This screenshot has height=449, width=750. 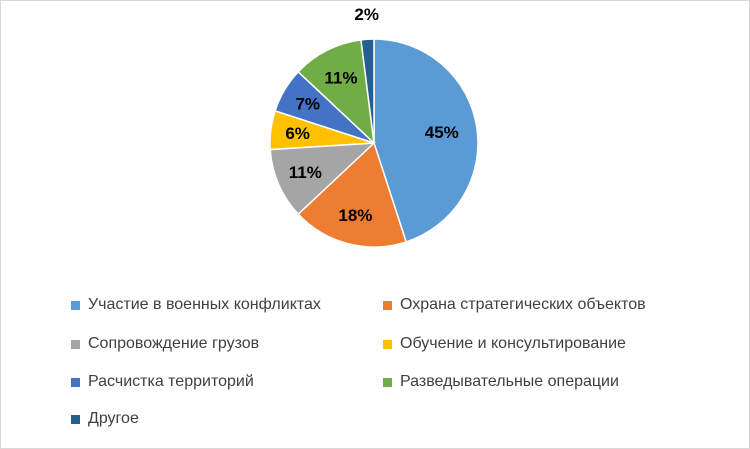 I want to click on data-label: 18%, so click(x=355, y=215).